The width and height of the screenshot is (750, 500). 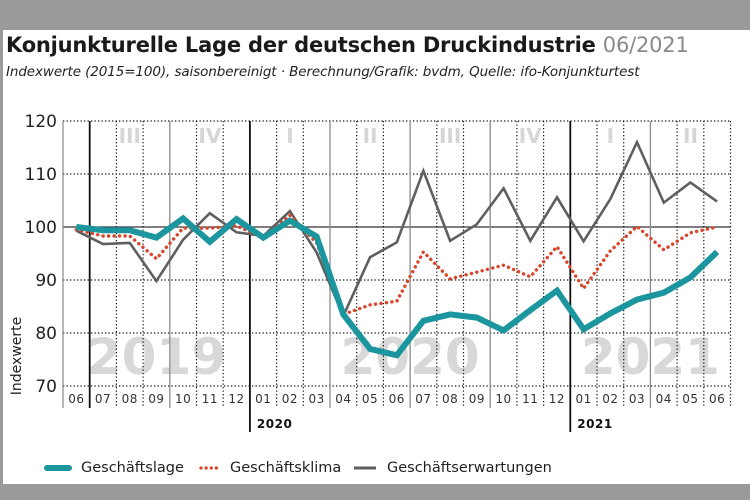 What do you see at coordinates (365, 468) in the screenshot?
I see `legend-swatch-thin-line` at bounding box center [365, 468].